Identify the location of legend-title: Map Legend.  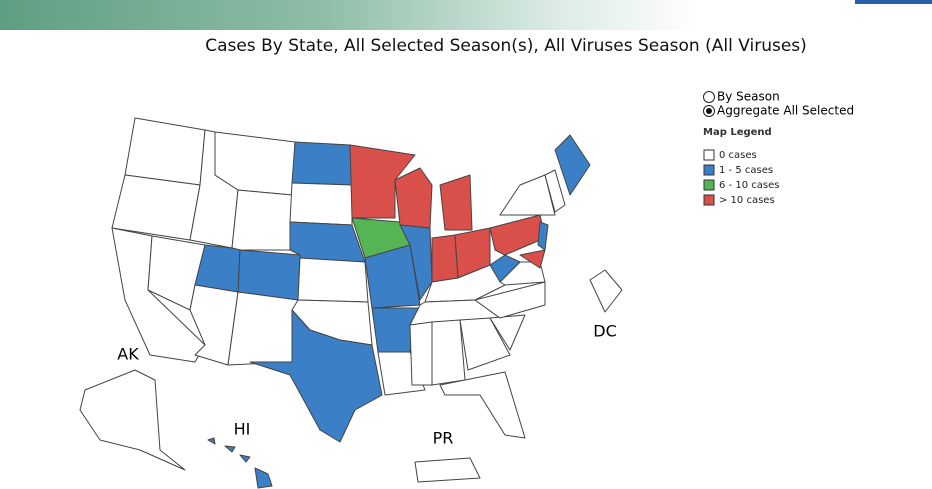
(737, 132).